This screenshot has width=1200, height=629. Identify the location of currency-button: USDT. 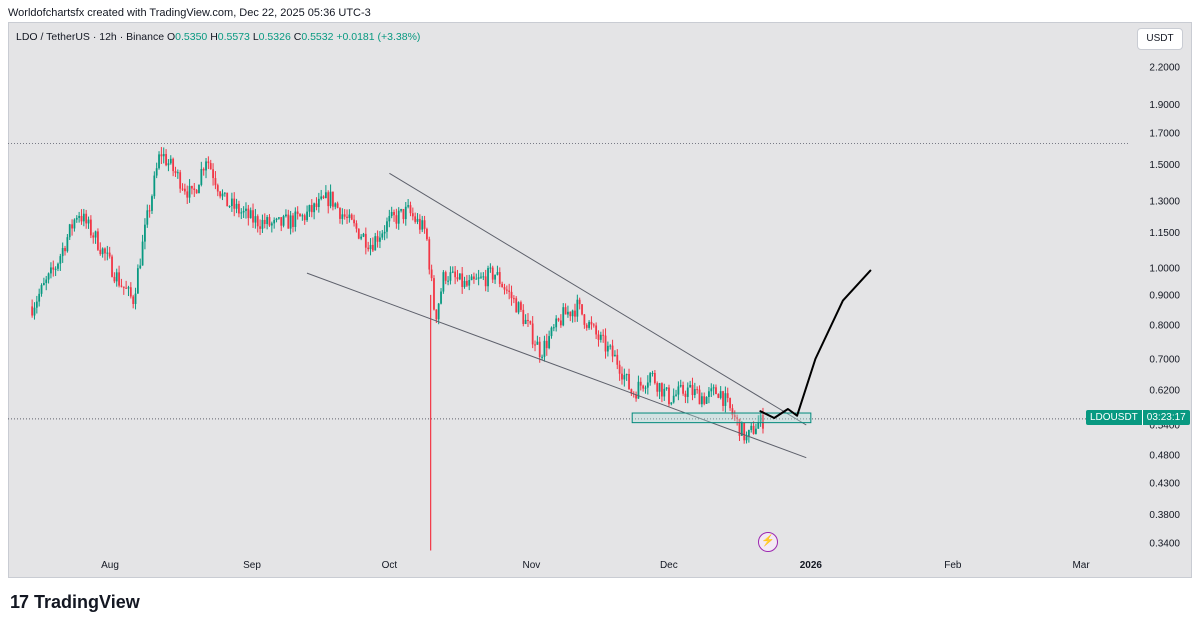
(1160, 39).